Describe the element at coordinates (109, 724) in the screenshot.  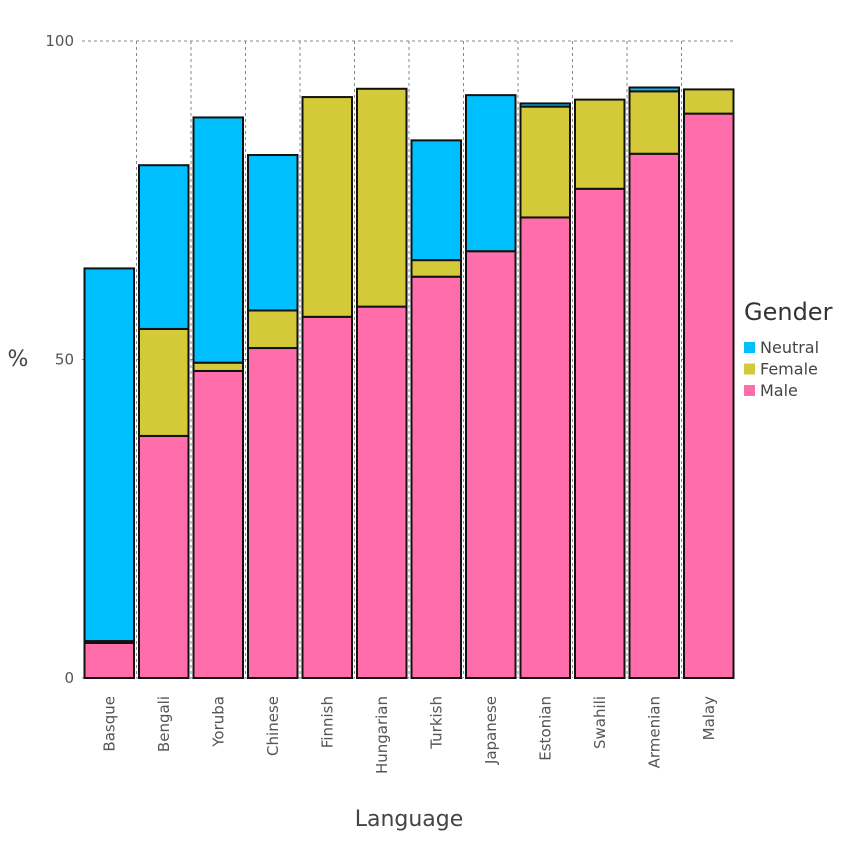
I see `x-tick-label: Basque` at that location.